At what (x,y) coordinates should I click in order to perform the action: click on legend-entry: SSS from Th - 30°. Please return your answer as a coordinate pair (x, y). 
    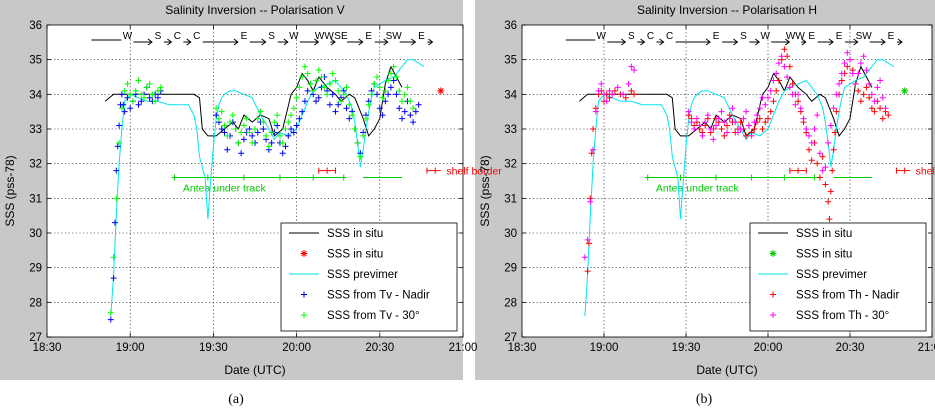
    Looking at the image, I should click on (842, 316).